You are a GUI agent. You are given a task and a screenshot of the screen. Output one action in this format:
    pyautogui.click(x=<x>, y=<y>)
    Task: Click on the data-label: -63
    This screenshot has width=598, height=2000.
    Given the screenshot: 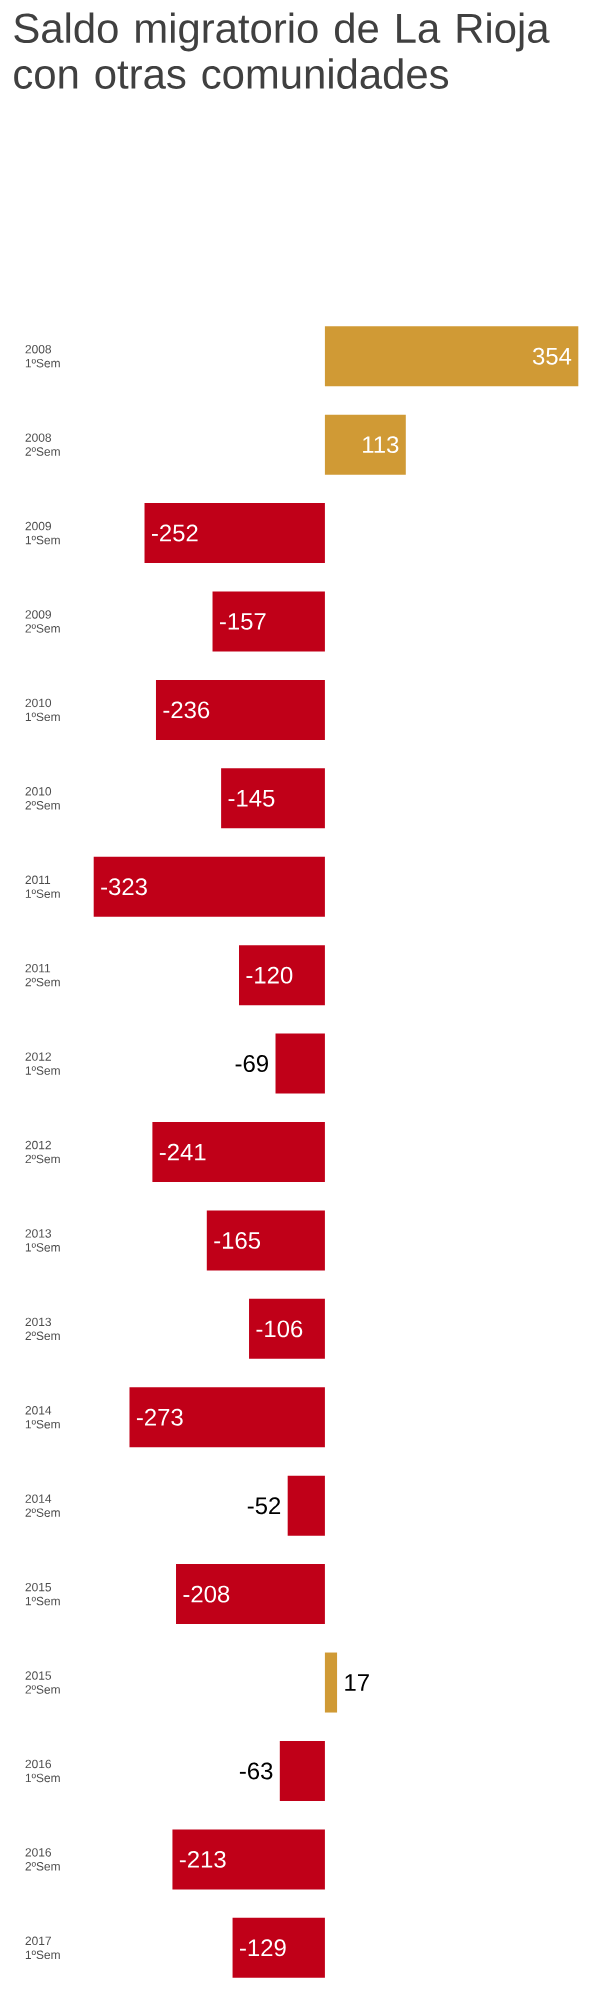 What is the action you would take?
    pyautogui.click(x=256, y=1771)
    